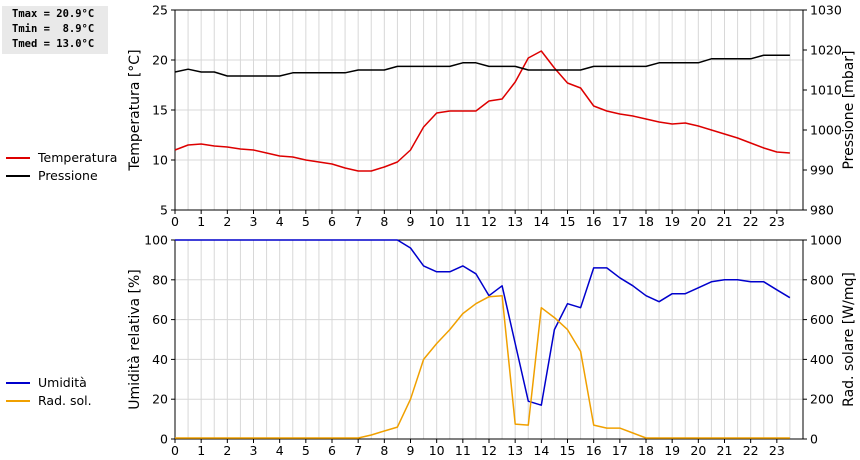 This screenshot has width=860, height=460. What do you see at coordinates (822, 279) in the screenshot?
I see `y-right-tick-label: 800` at bounding box center [822, 279].